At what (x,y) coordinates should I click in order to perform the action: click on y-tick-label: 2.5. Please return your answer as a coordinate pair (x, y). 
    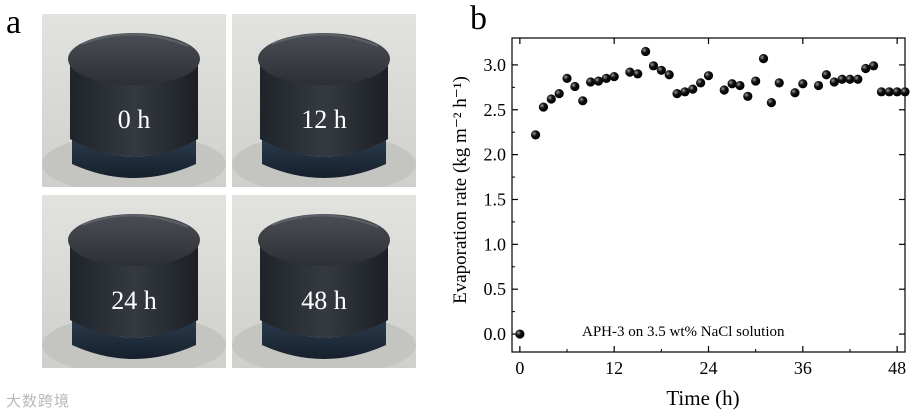
    Looking at the image, I should click on (495, 110).